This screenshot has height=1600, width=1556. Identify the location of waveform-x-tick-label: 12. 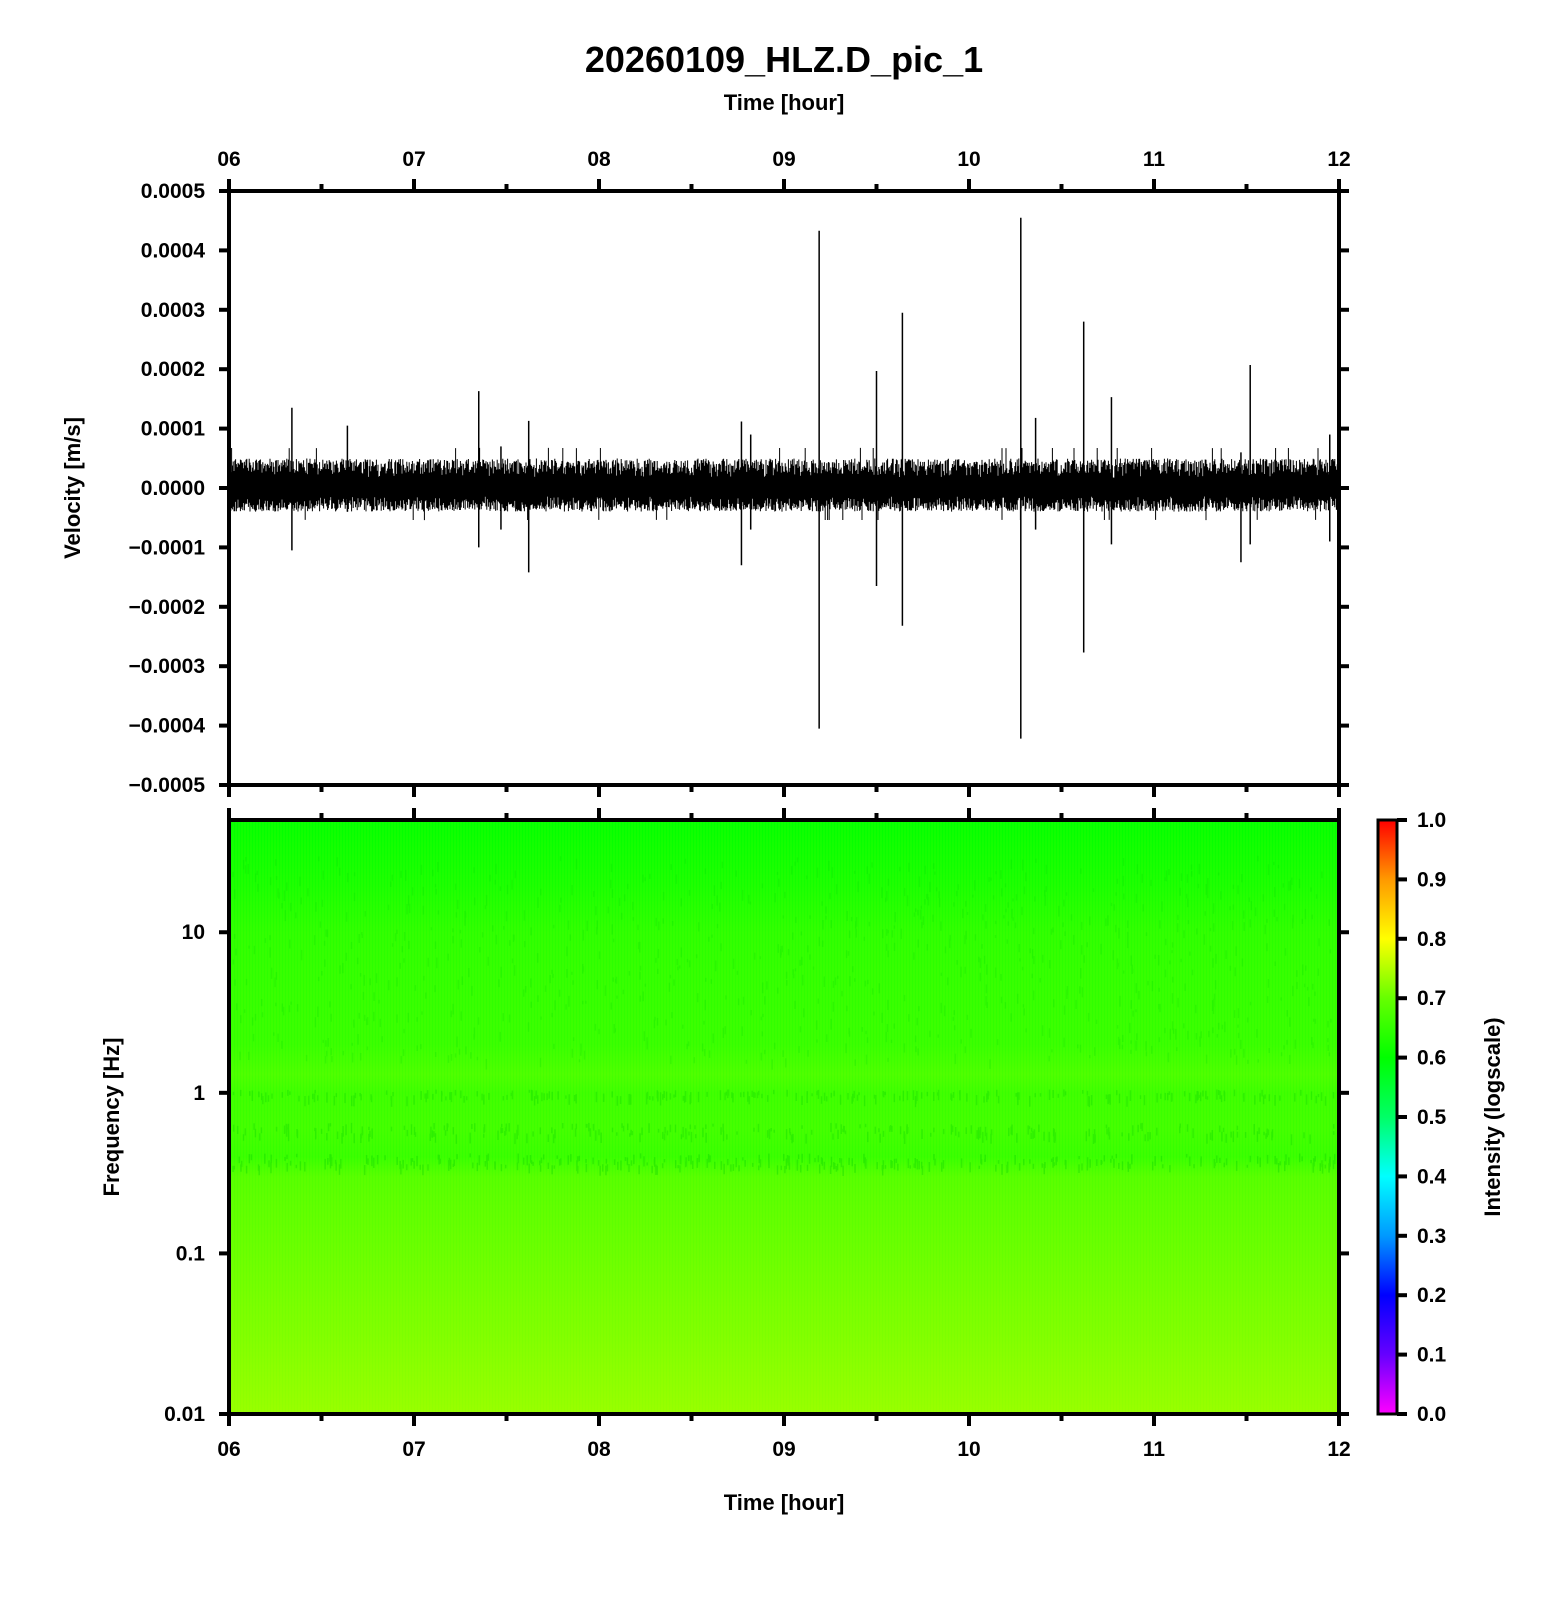
(1338, 159).